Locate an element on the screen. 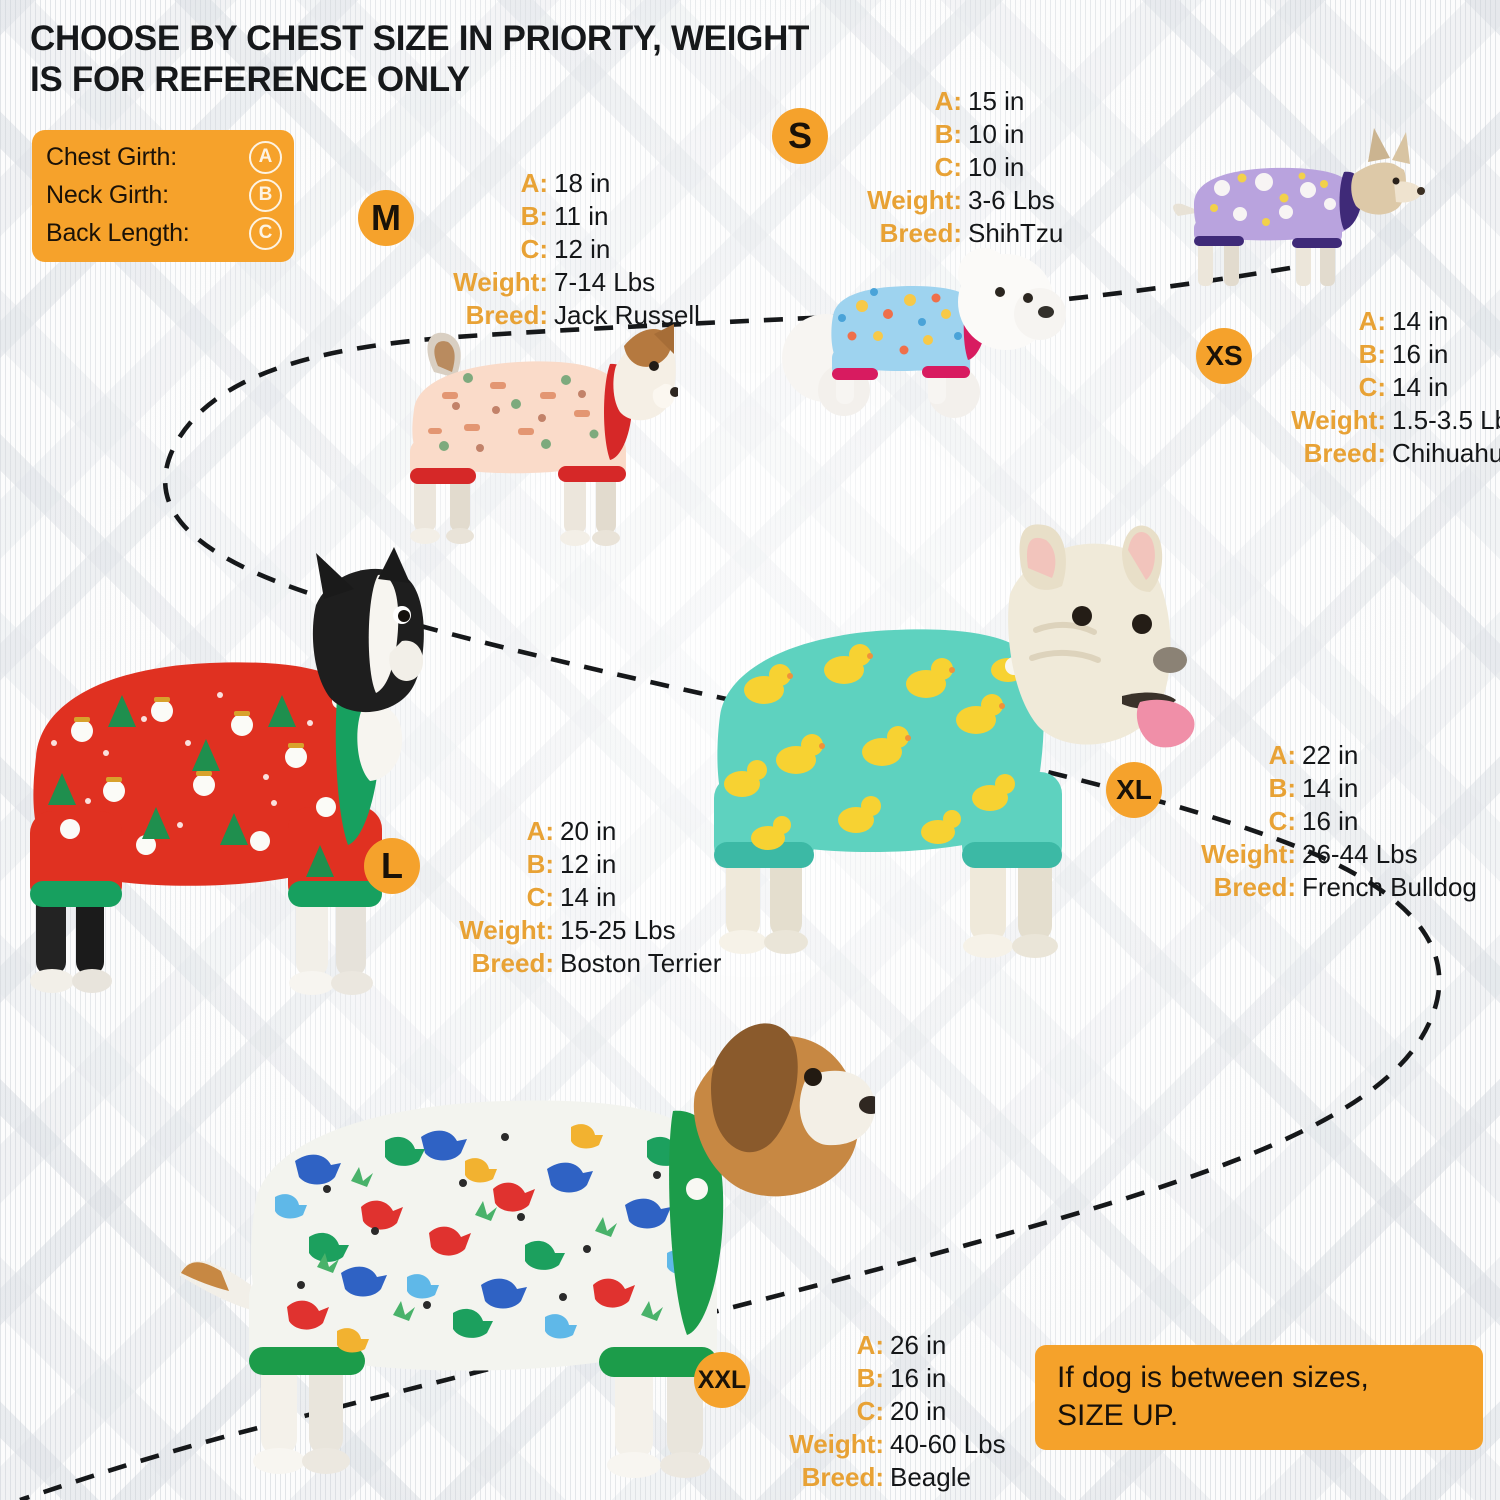  spec-line-breed: Breed: Beagle is located at coordinates (882, 1477).